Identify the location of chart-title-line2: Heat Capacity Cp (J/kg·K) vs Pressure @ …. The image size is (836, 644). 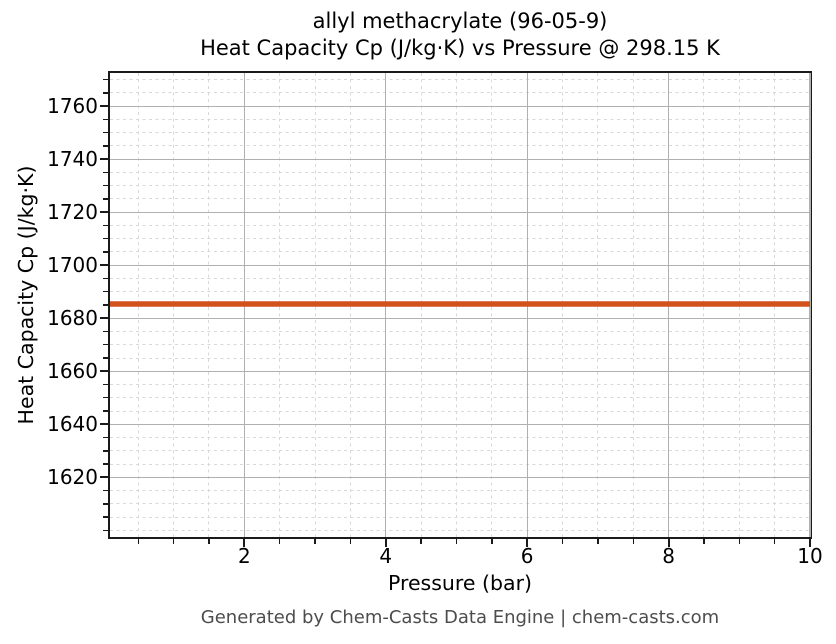
(460, 48).